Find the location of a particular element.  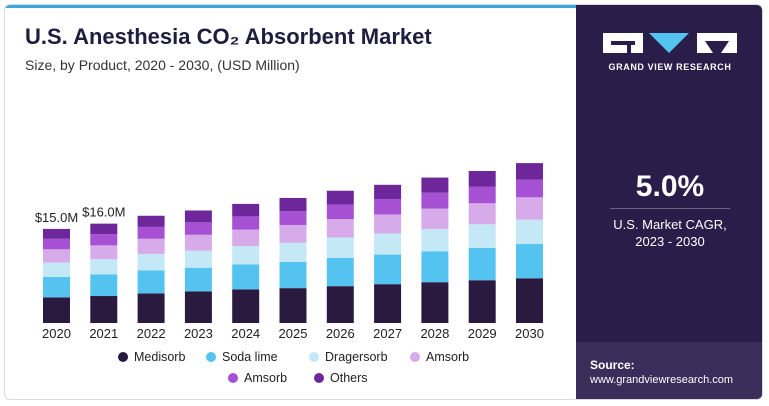

bar-segment-dragersorb-2027 is located at coordinates (388, 244).